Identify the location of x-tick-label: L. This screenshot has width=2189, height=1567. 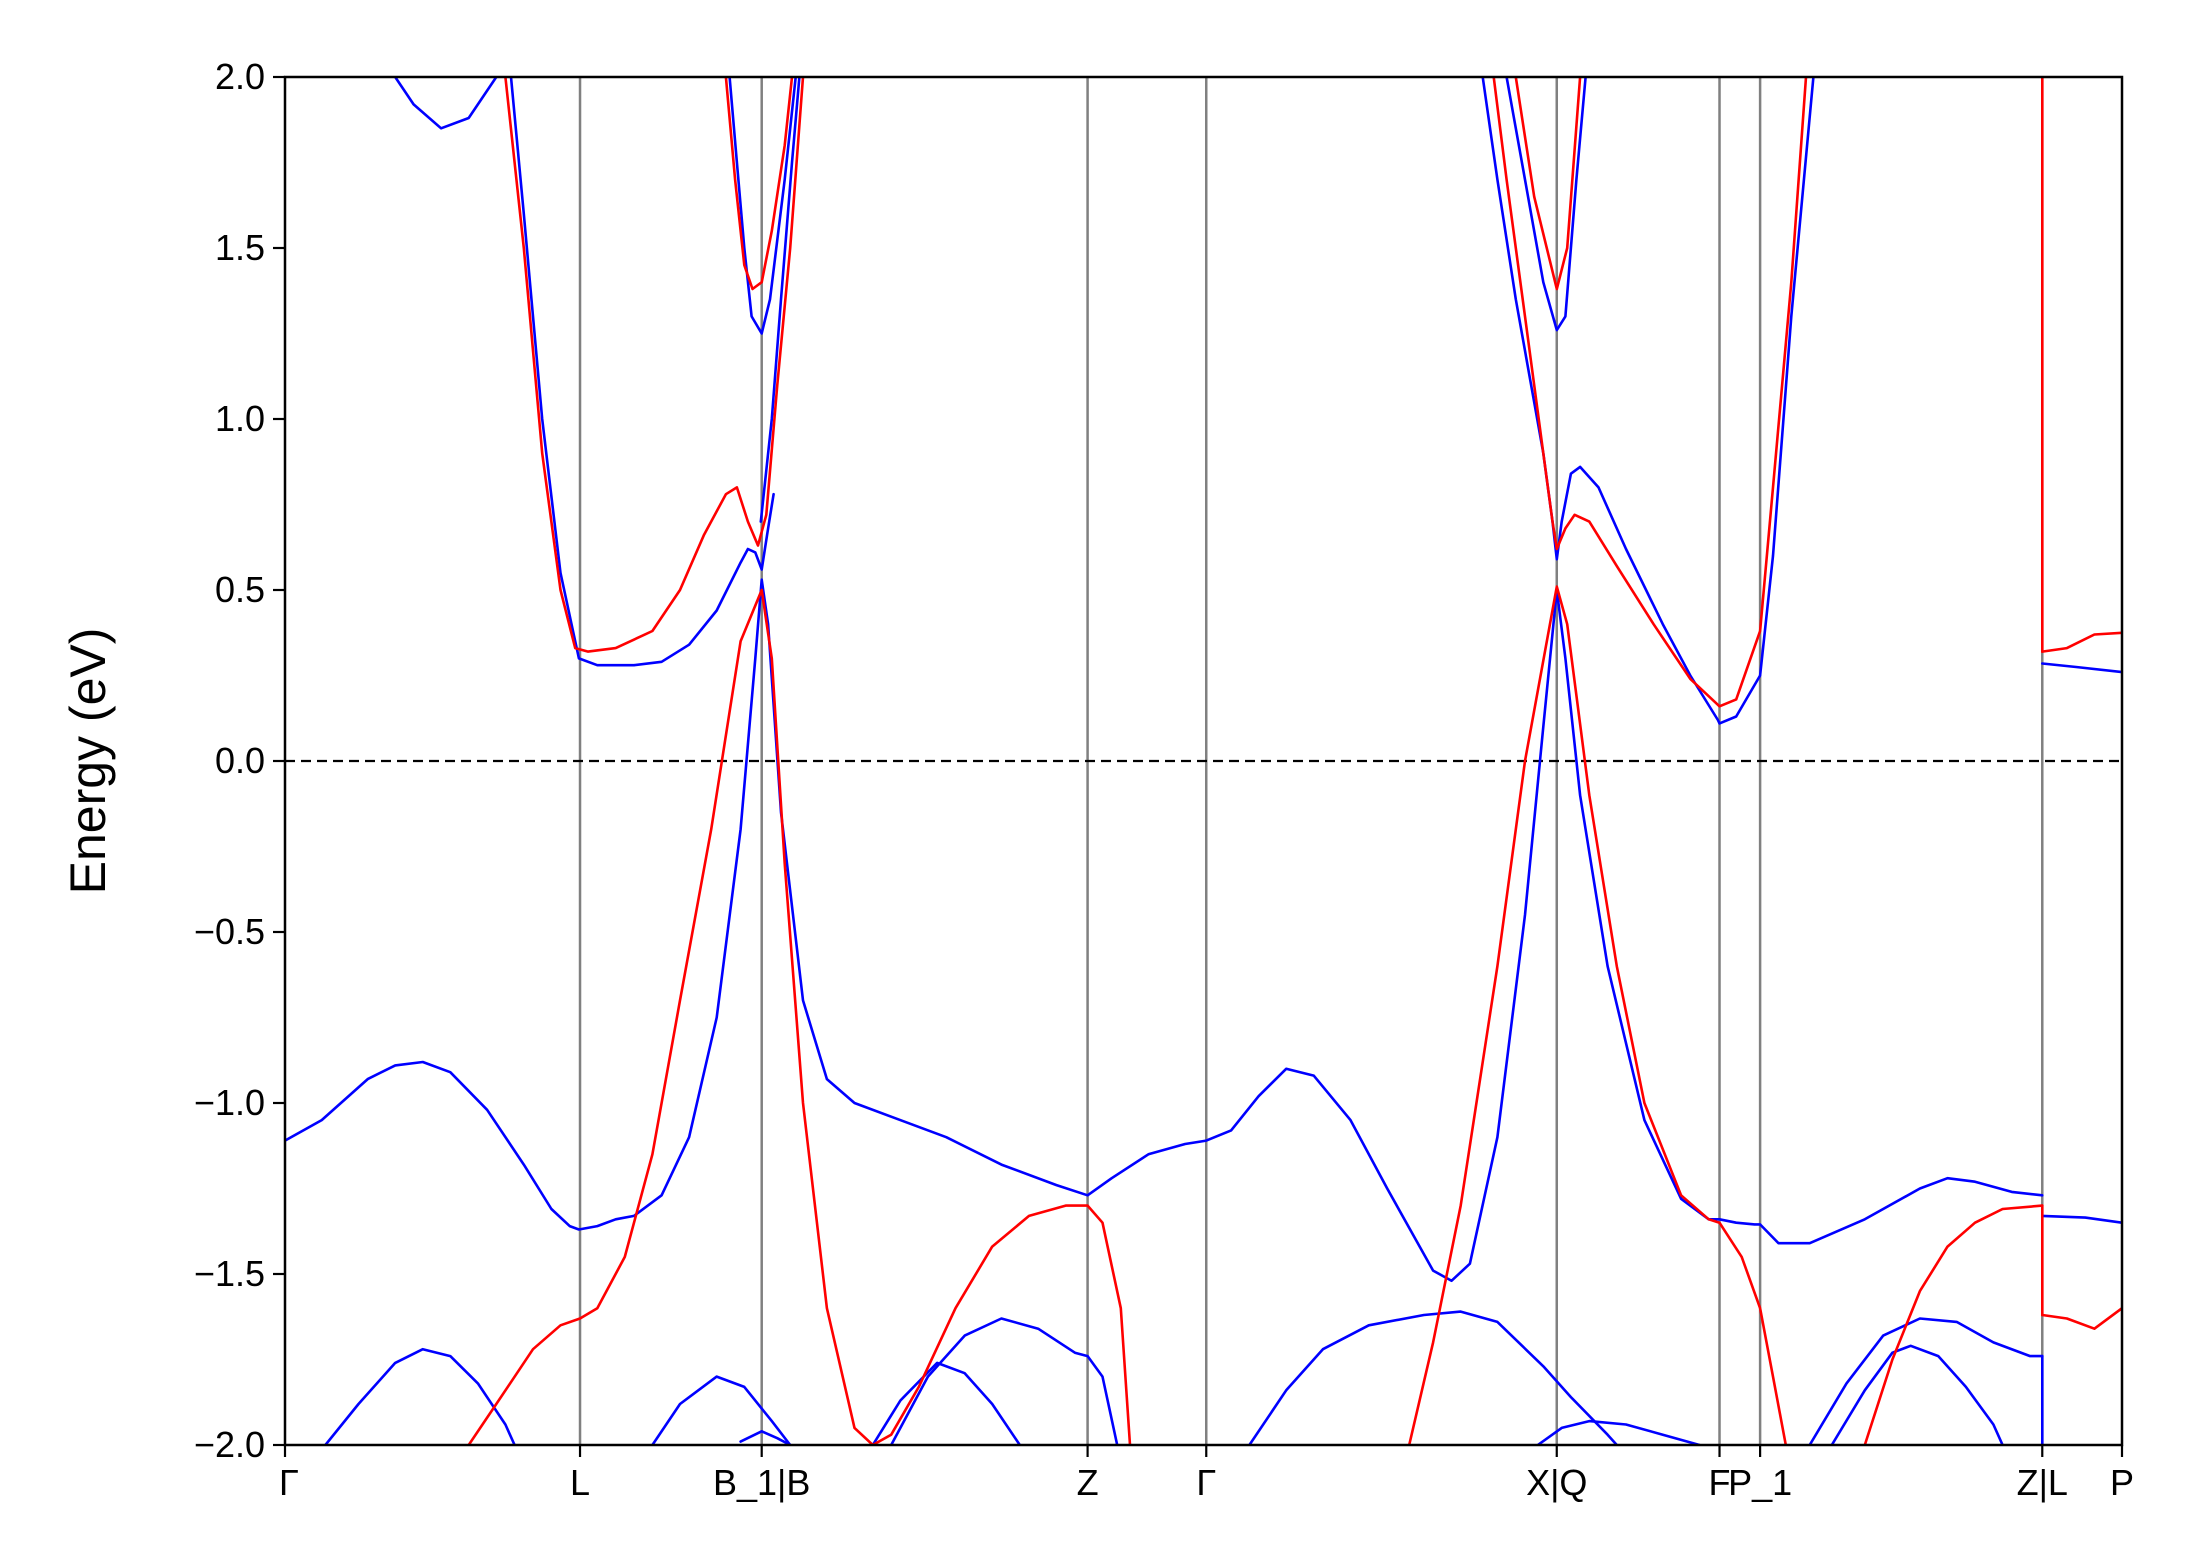
(580, 1482).